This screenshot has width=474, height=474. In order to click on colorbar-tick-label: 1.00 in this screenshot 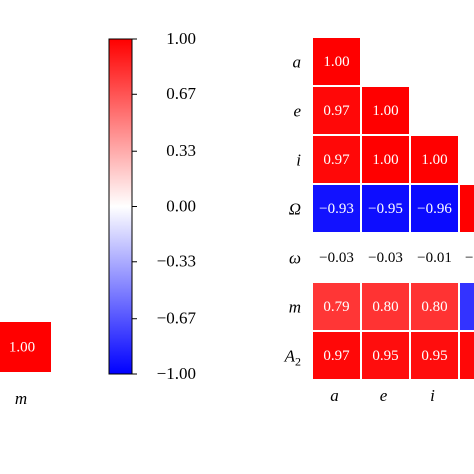, I will do `click(181, 38)`.